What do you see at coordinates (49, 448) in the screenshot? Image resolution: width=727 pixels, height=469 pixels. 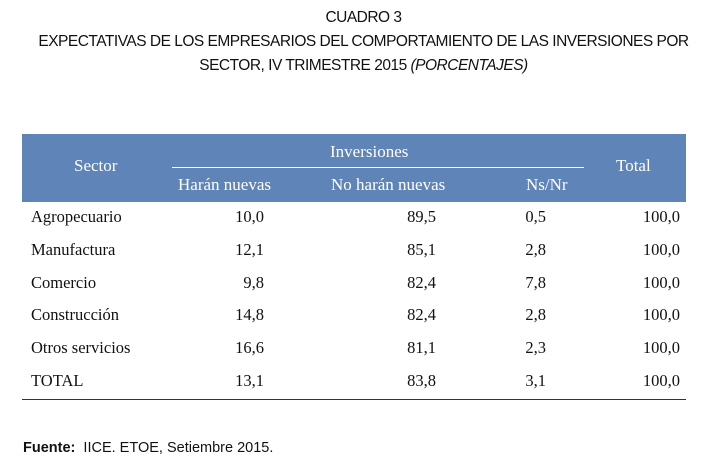 I see `source-label: Fuente:` at bounding box center [49, 448].